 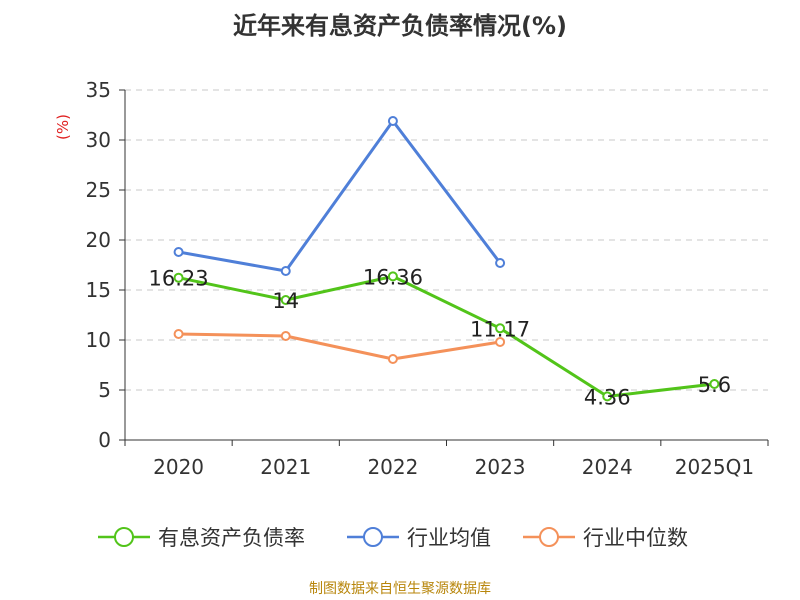 What do you see at coordinates (63, 127) in the screenshot?
I see `y-axis-label: (%)` at bounding box center [63, 127].